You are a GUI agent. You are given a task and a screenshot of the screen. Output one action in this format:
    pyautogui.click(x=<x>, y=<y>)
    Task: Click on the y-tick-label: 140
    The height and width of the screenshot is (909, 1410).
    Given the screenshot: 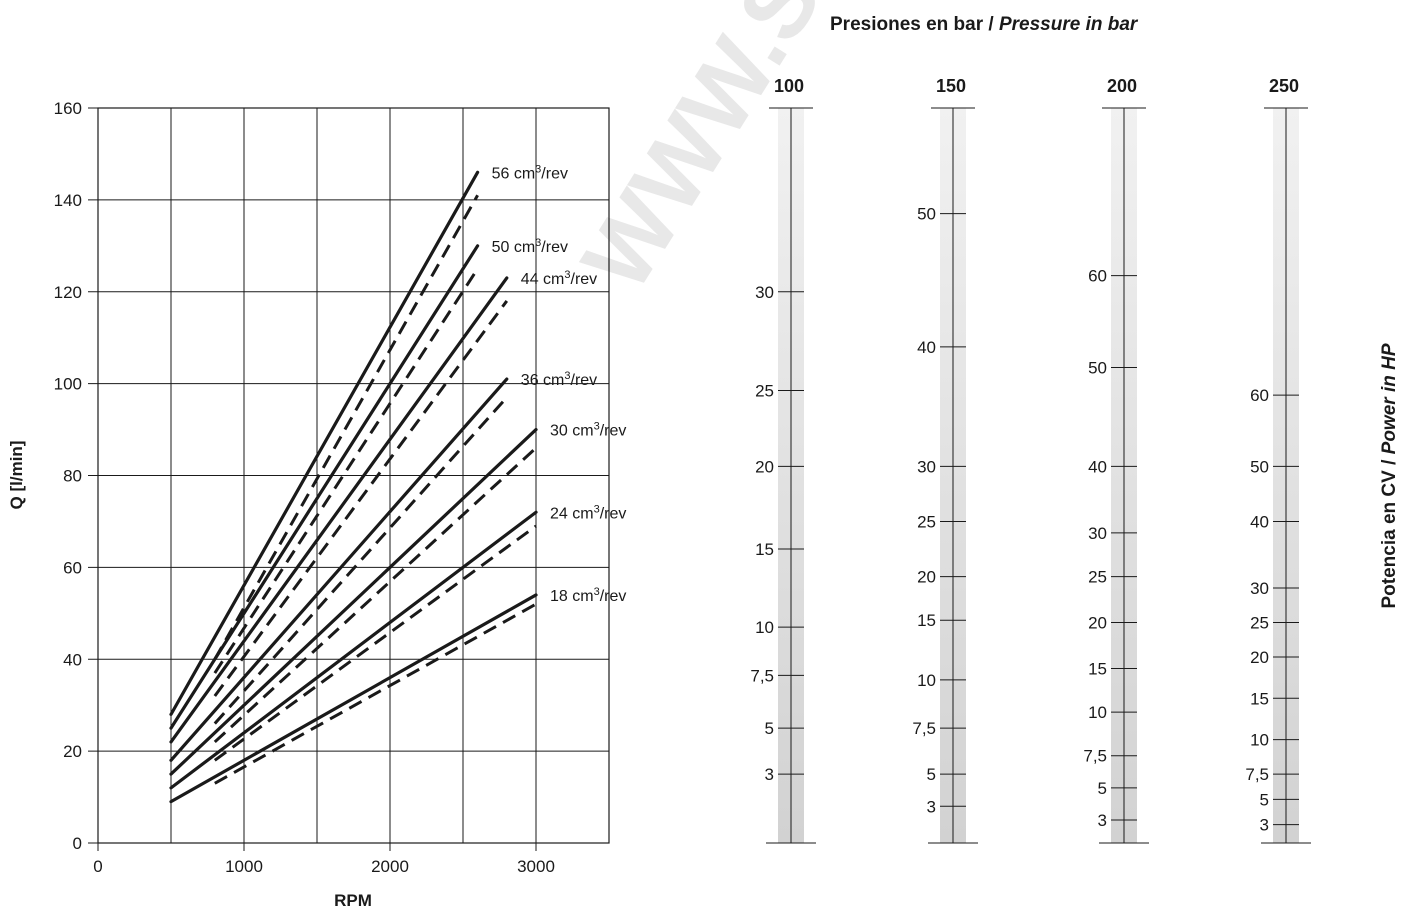 What is the action you would take?
    pyautogui.click(x=68, y=200)
    